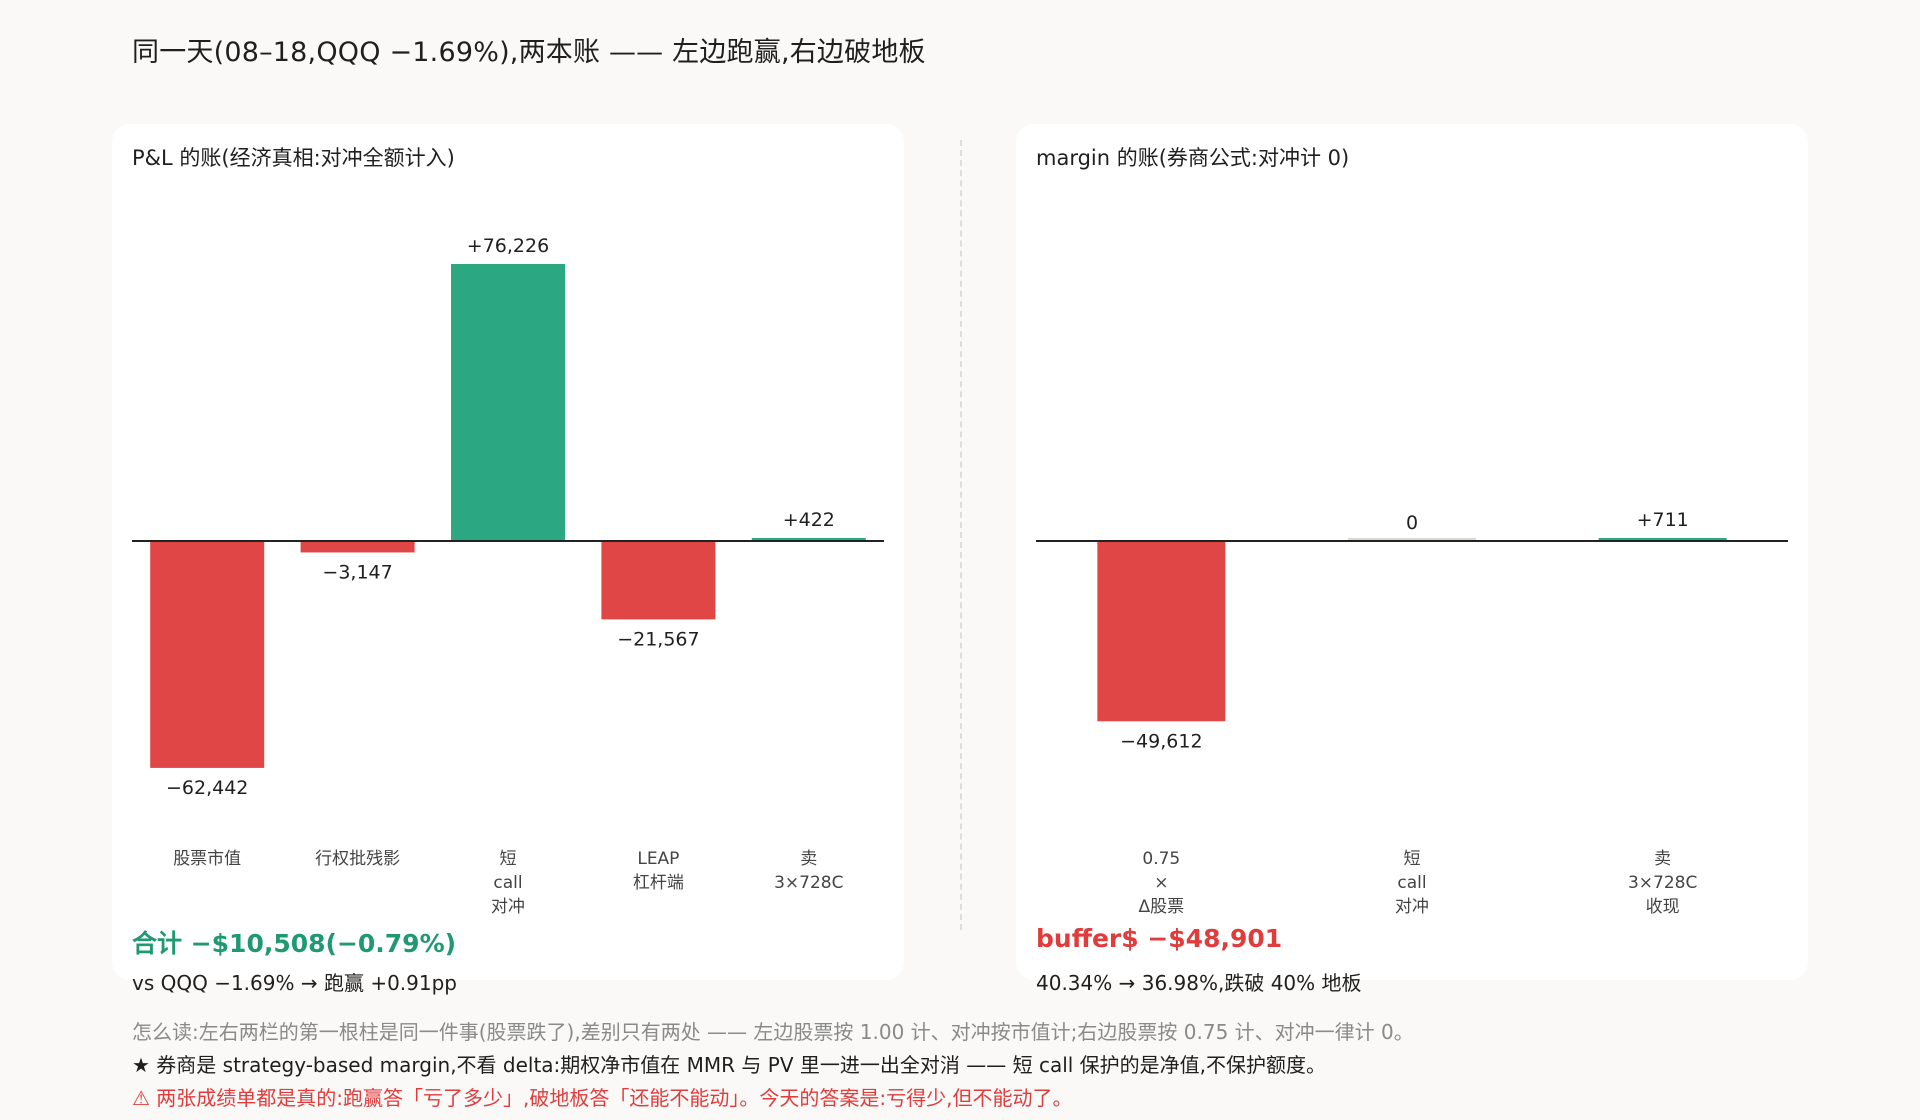 This screenshot has height=1120, width=1920. I want to click on page-title: 同一天(08–18,QQQ −1.69%),两本账 —— 左边跑赢,右边破地板, so click(529, 52).